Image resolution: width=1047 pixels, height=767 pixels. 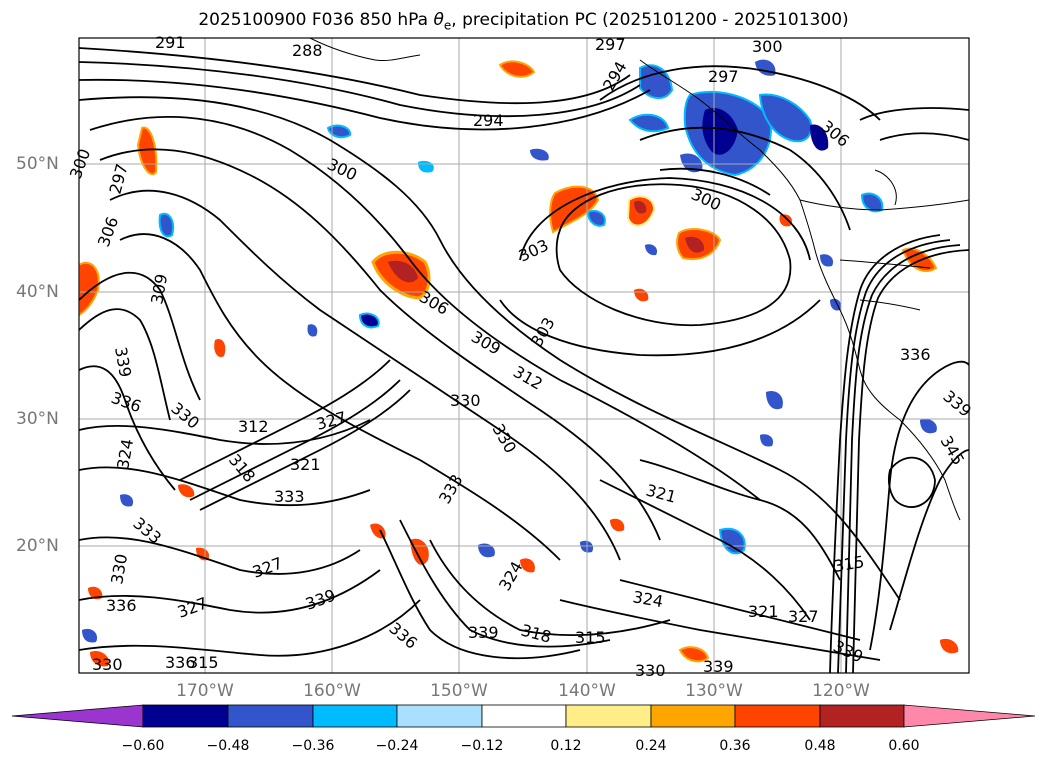 I want to click on colorbar-tick-label: −0.12, so click(x=482, y=746).